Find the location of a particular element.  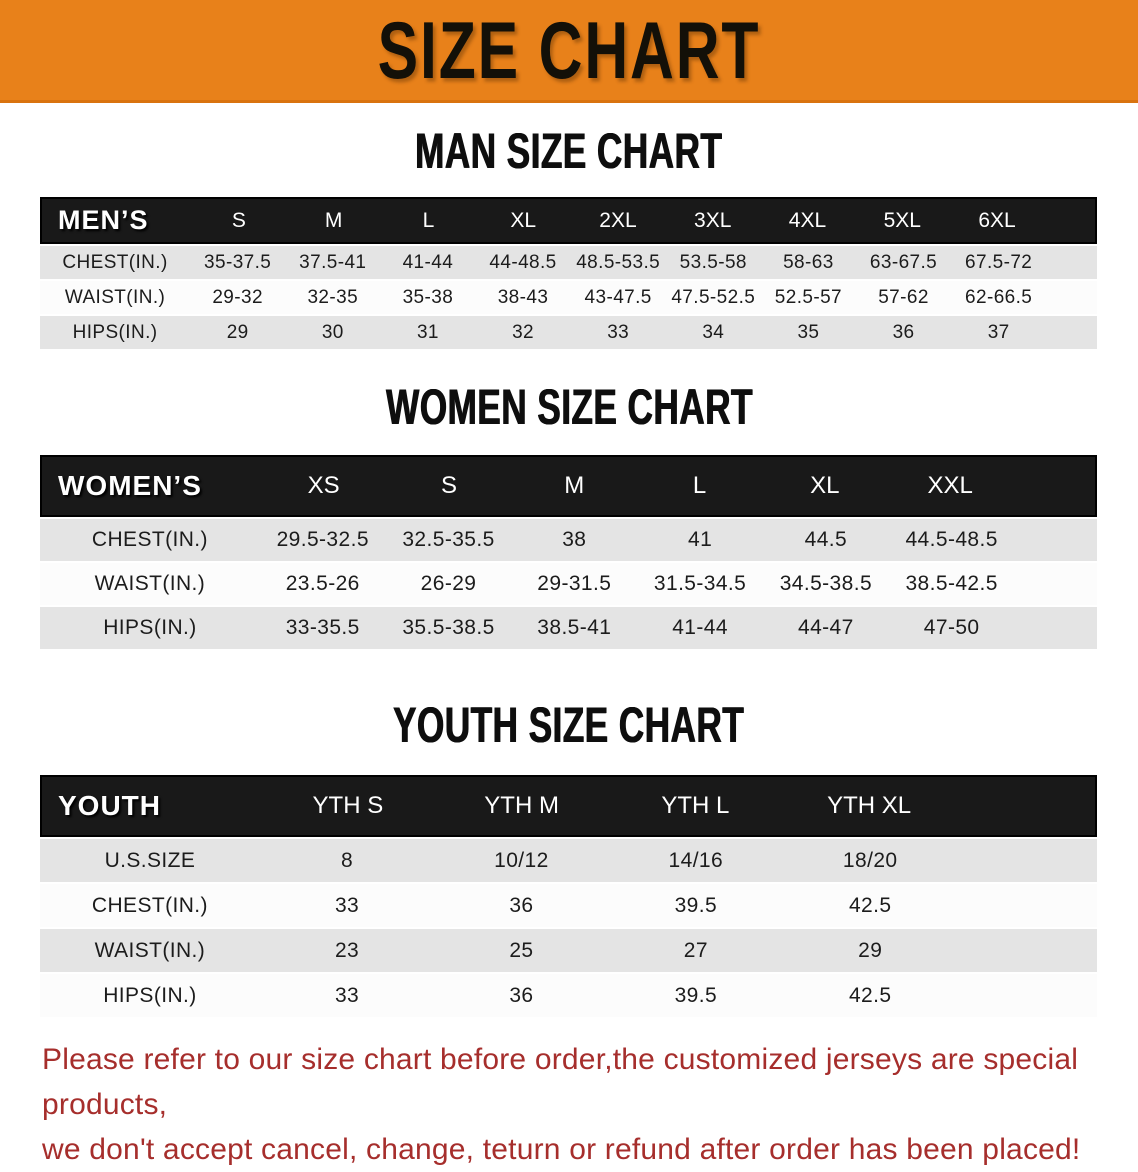

value-cell: 35-37.5 is located at coordinates (238, 262).